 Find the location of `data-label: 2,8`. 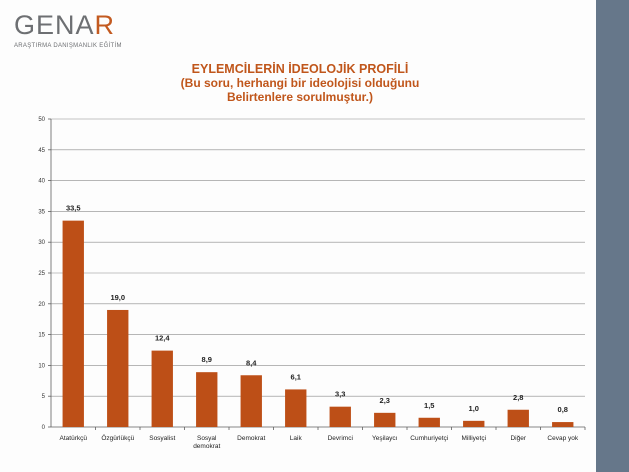

data-label: 2,8 is located at coordinates (518, 397).